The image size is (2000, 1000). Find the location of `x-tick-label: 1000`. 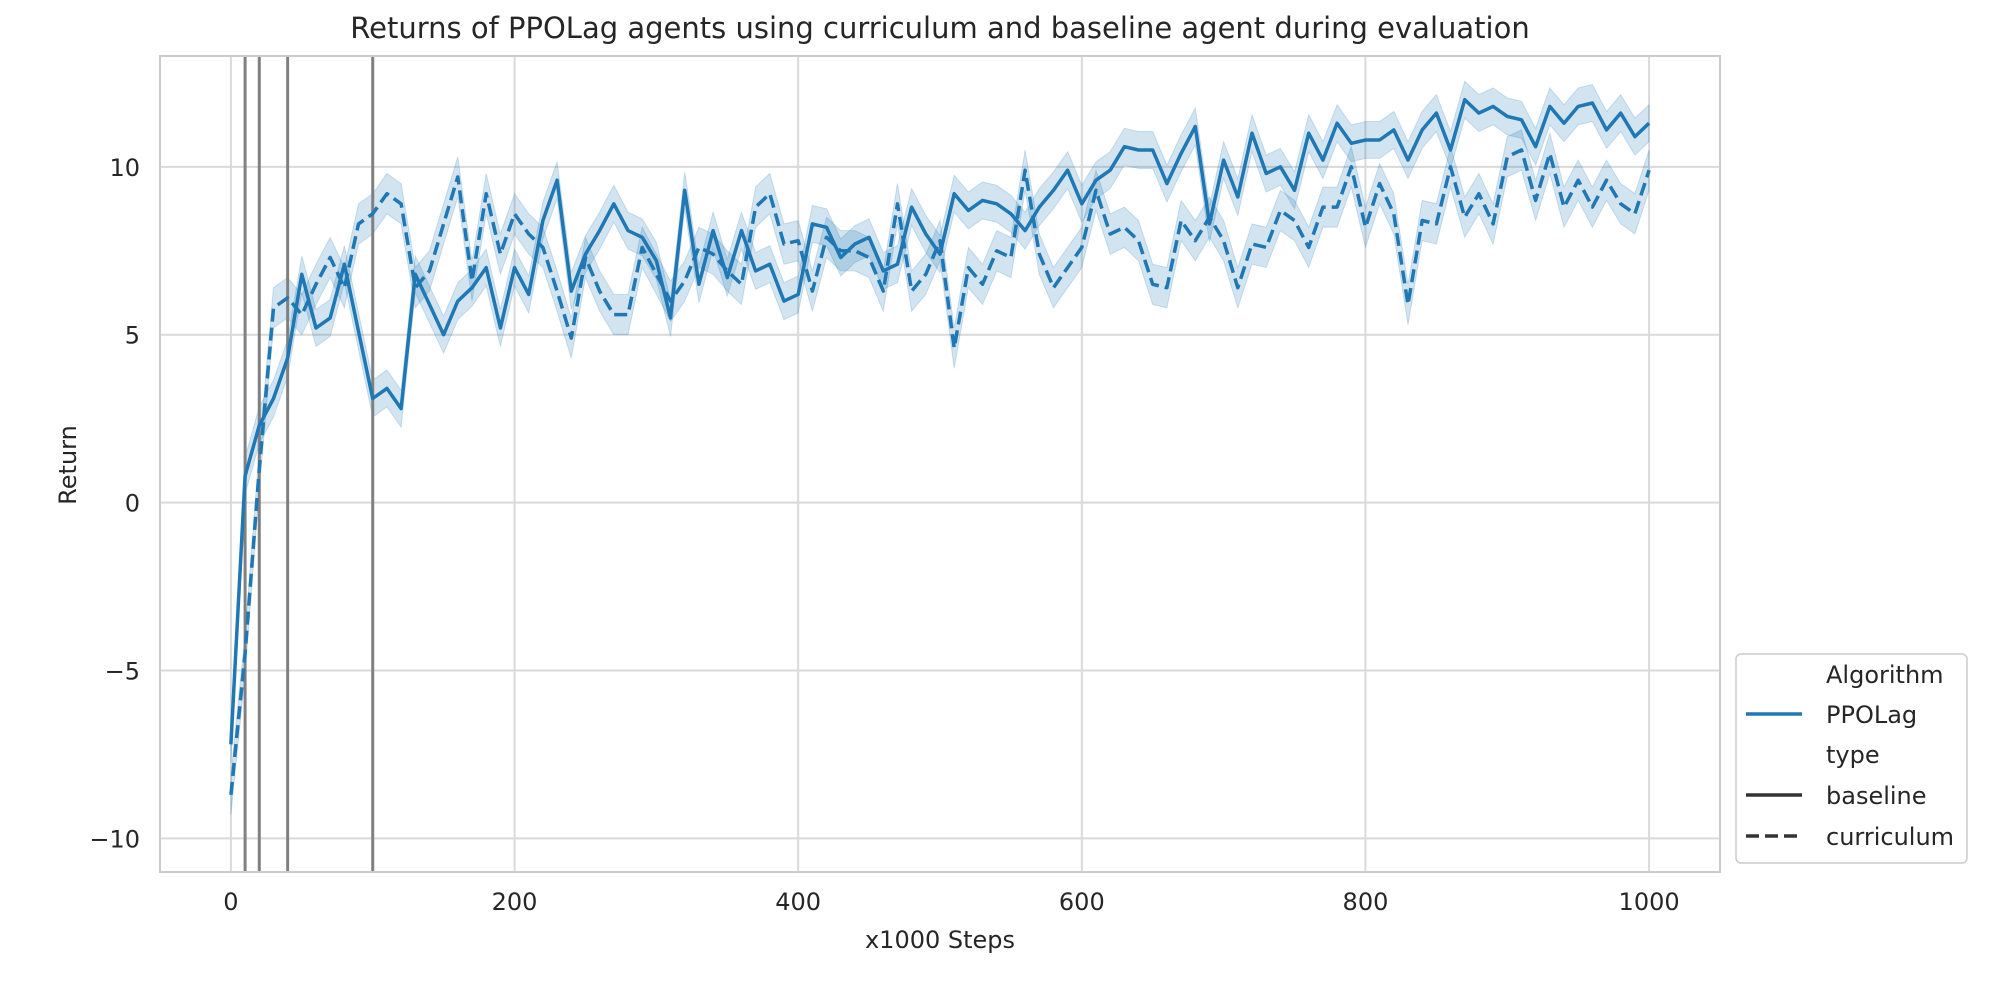

x-tick-label: 1000 is located at coordinates (1649, 902).